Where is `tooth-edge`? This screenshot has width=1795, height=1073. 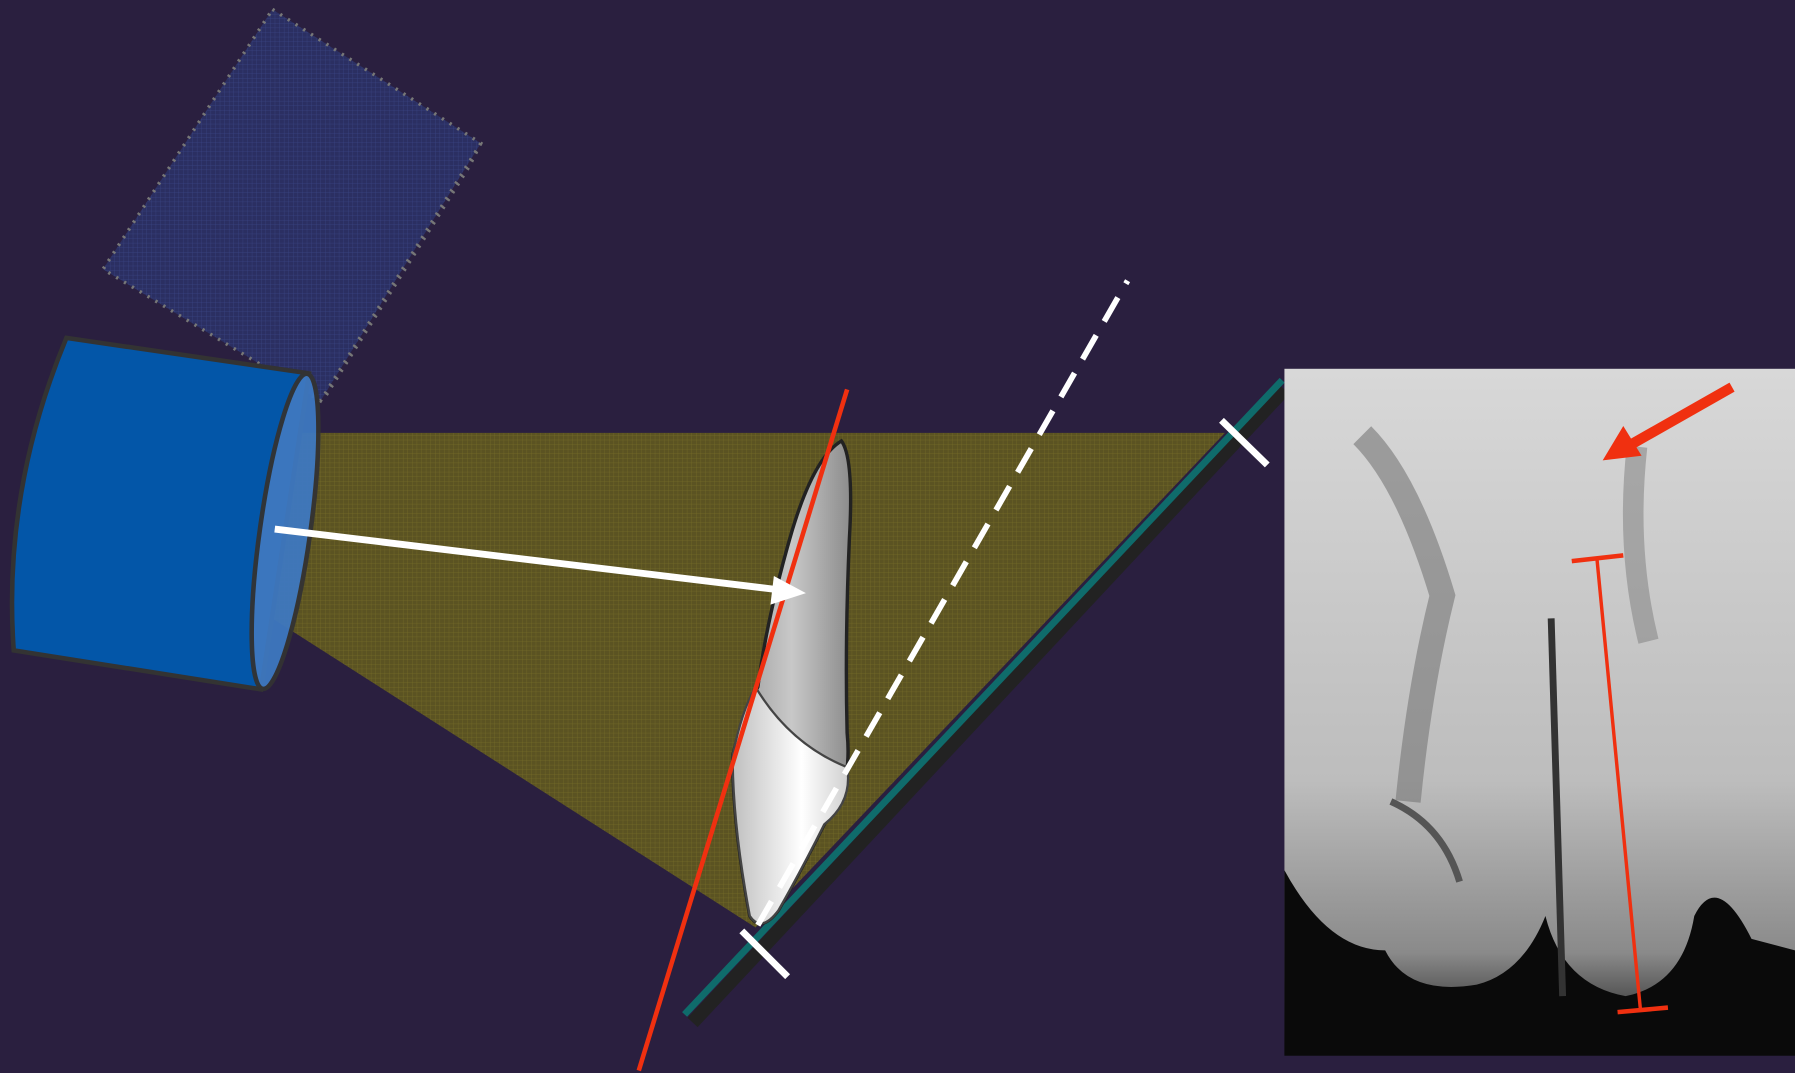
tooth-edge is located at coordinates (1426, 840).